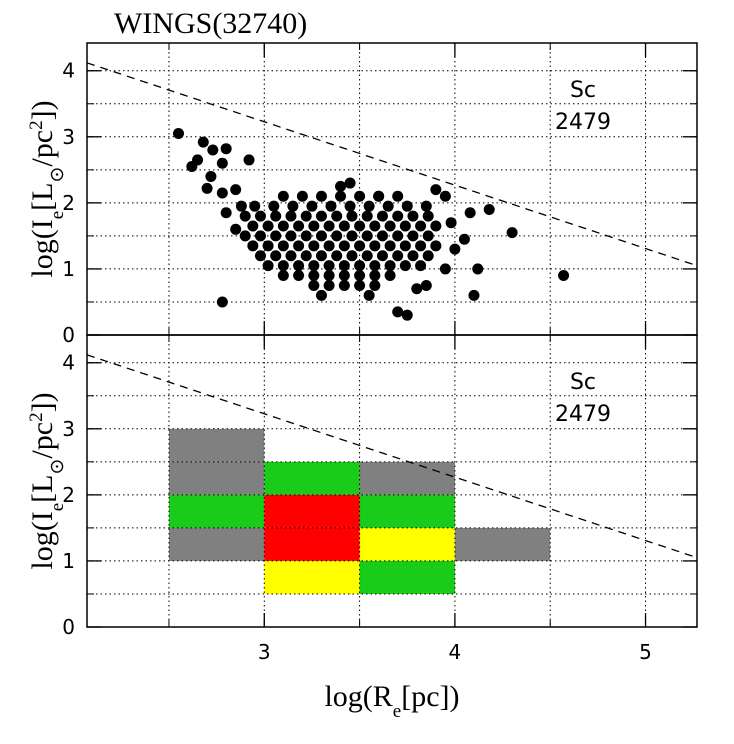  Describe the element at coordinates (264, 652) in the screenshot. I see `x-tick-label: 3` at that location.